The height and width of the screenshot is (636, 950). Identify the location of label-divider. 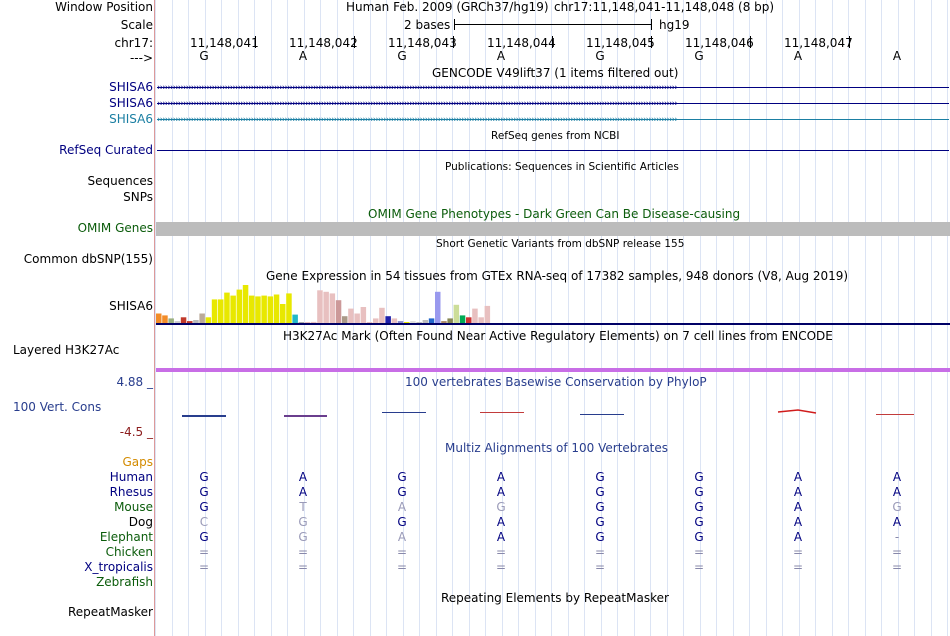
(154, 318).